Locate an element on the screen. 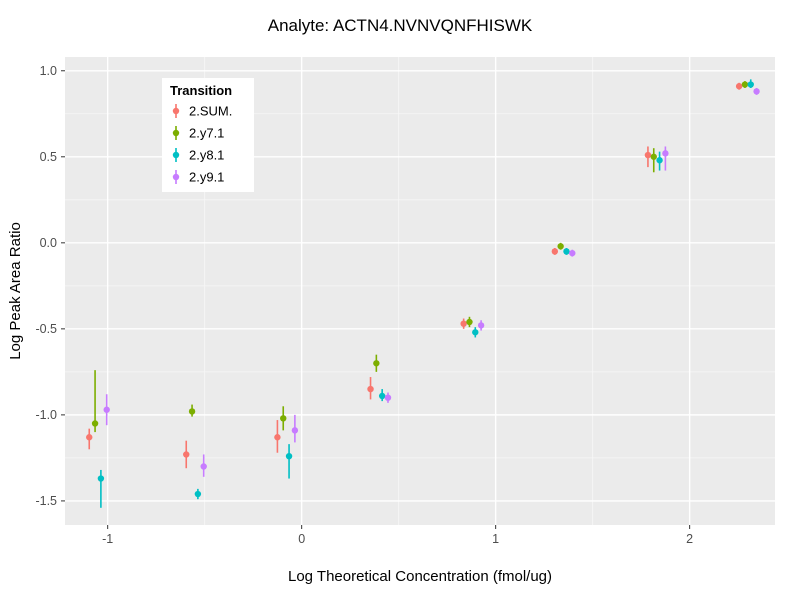  y-tick-label: -1.5 is located at coordinates (46, 501).